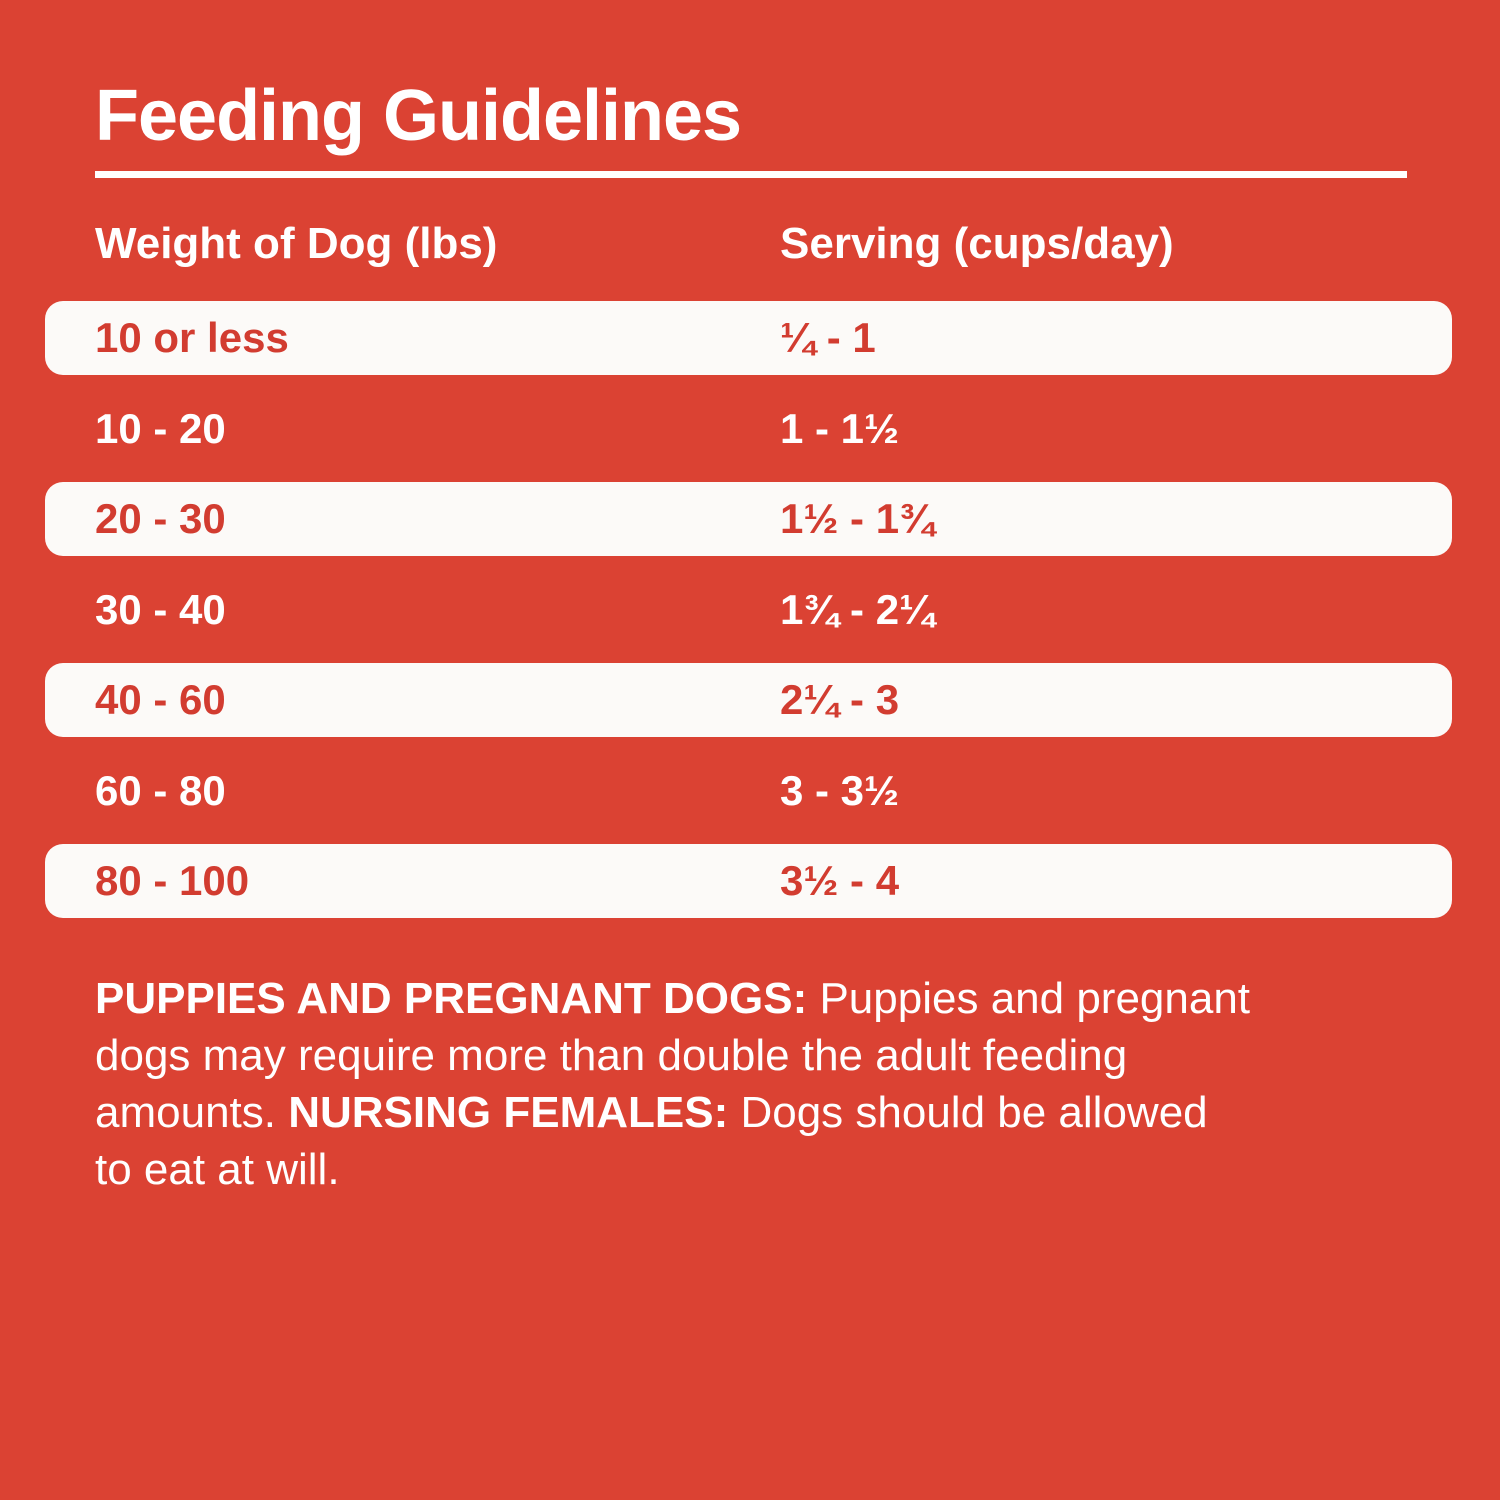  Describe the element at coordinates (160, 699) in the screenshot. I see `weight-cell: 40 - 60` at that location.